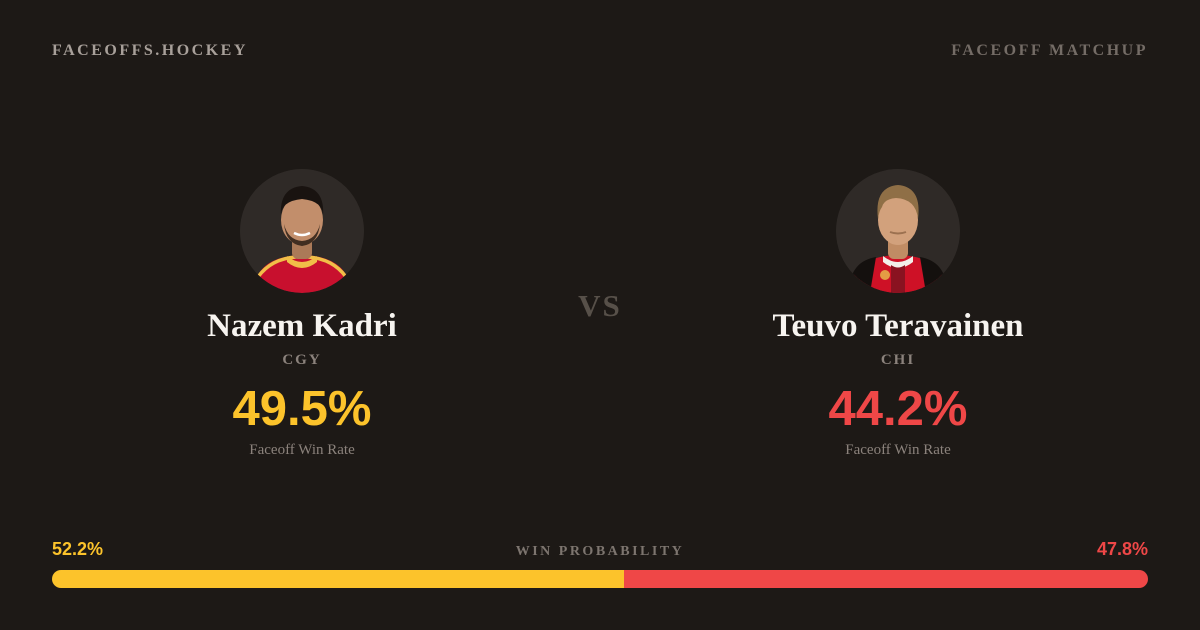 This screenshot has height=630, width=1200. I want to click on player-team-code: CGY, so click(302, 360).